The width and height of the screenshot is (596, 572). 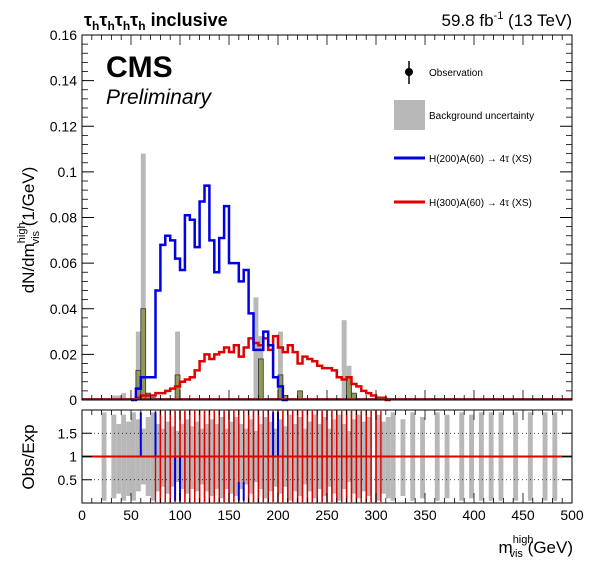 What do you see at coordinates (126, 26) in the screenshot?
I see `tau-3-sub: h` at bounding box center [126, 26].